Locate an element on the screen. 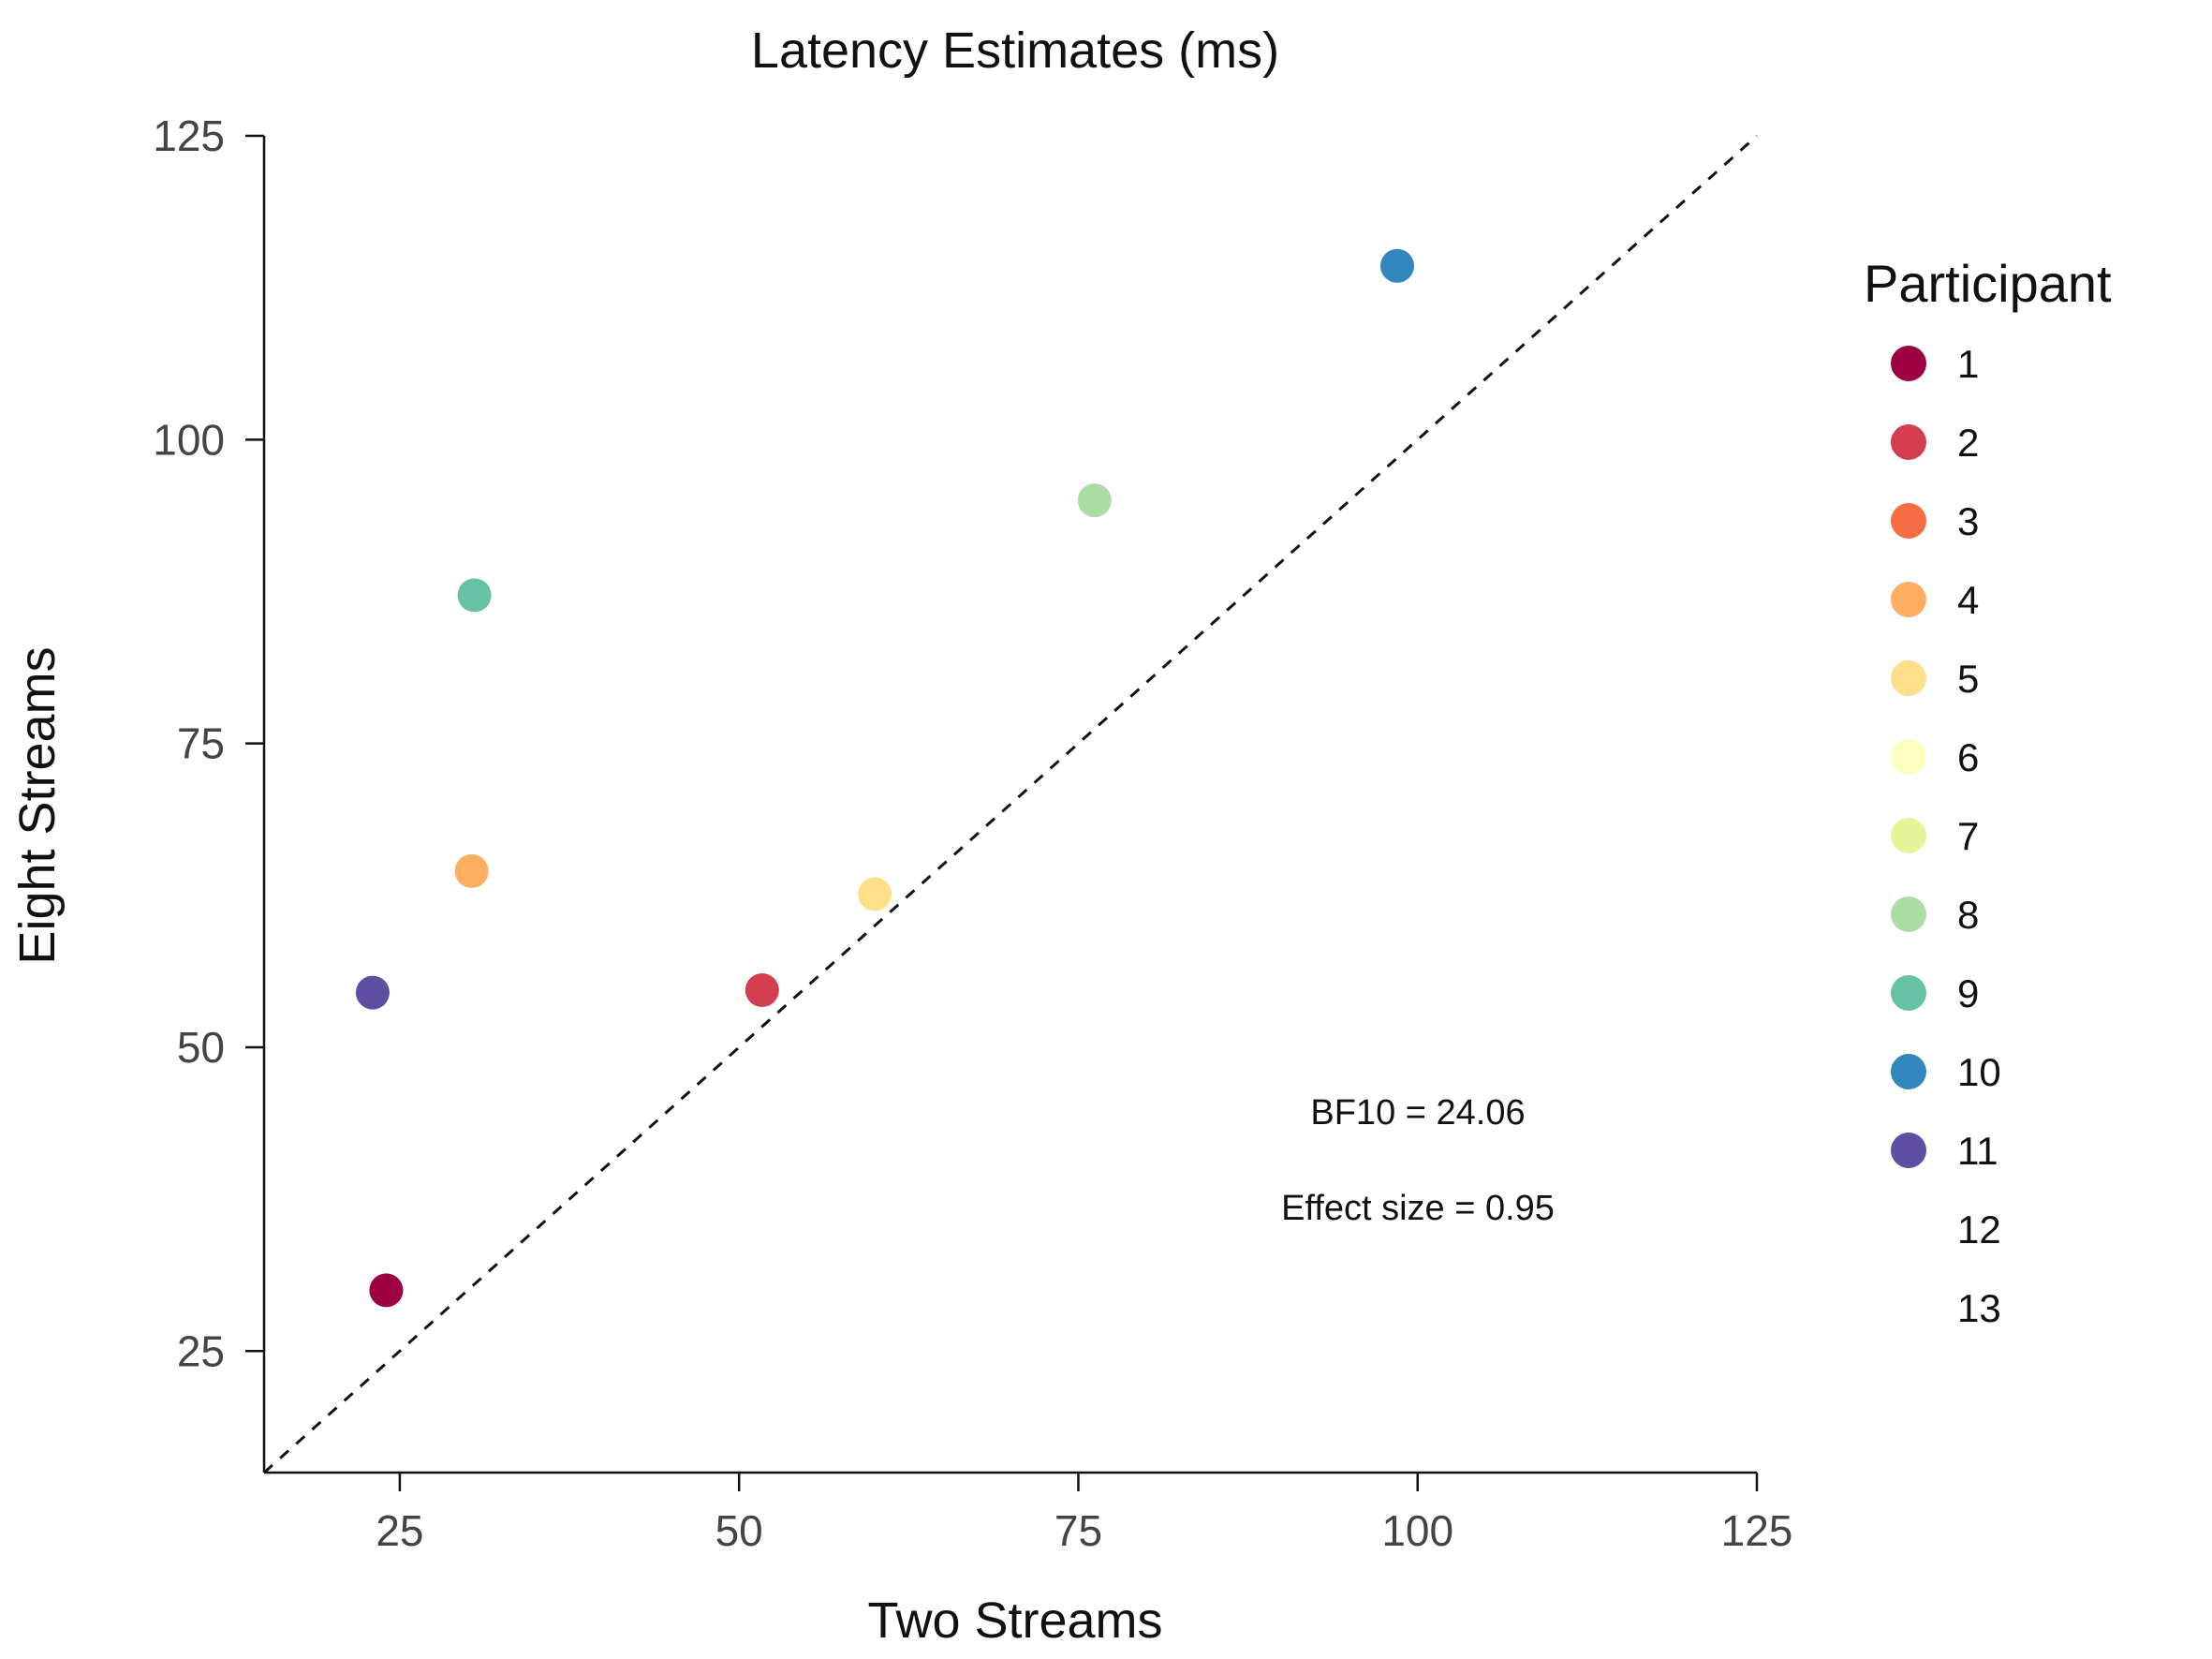 This screenshot has width=2212, height=1659. y-tick-label: 75 is located at coordinates (201, 744).